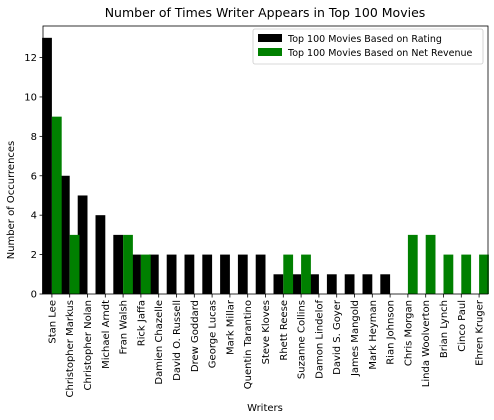 The width and height of the screenshot is (494, 420). Describe the element at coordinates (266, 332) in the screenshot. I see `x-tick-label: Steve Kloves` at that location.